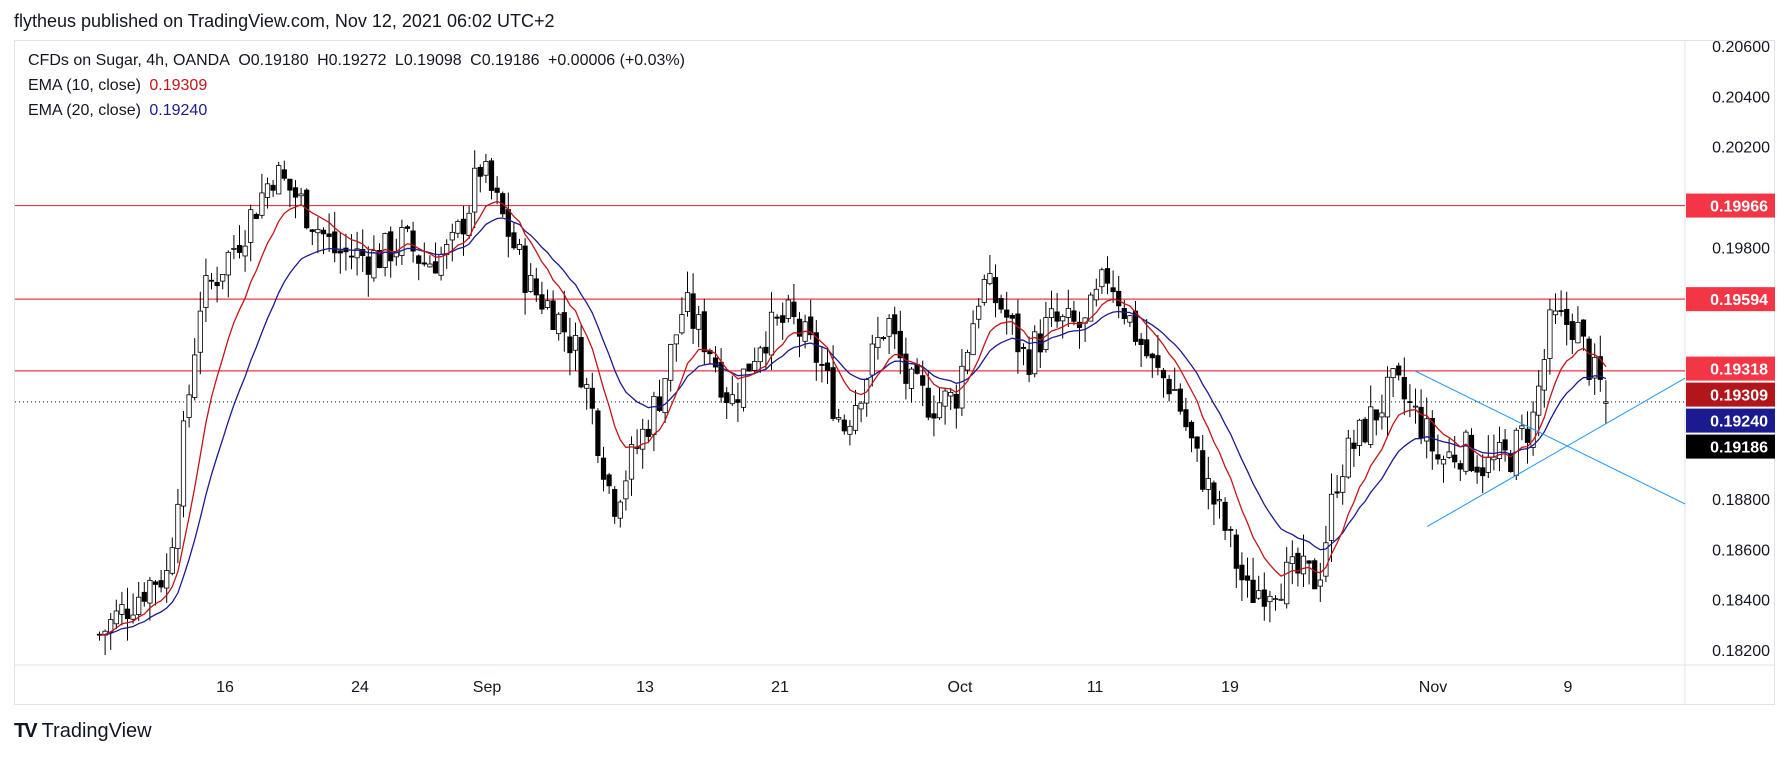 The image size is (1791, 760). Describe the element at coordinates (476, 60) in the screenshot. I see `legend-close-label: C` at that location.